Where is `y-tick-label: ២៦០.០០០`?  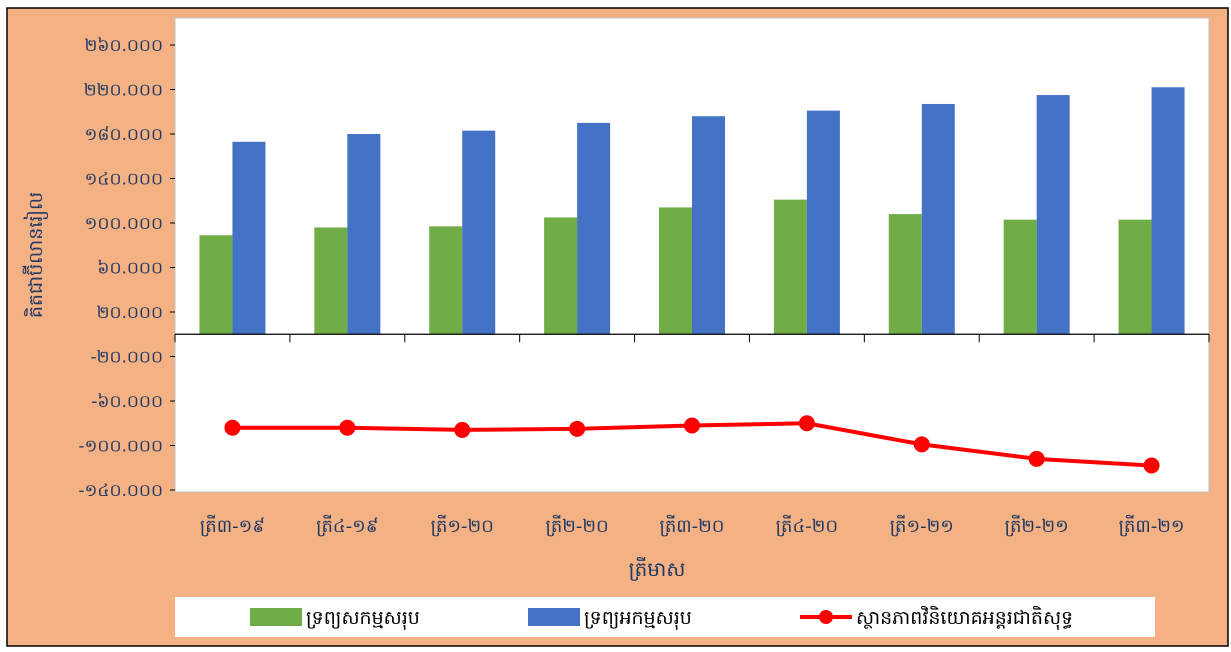 y-tick-label: ២៦០.០០០ is located at coordinates (124, 46).